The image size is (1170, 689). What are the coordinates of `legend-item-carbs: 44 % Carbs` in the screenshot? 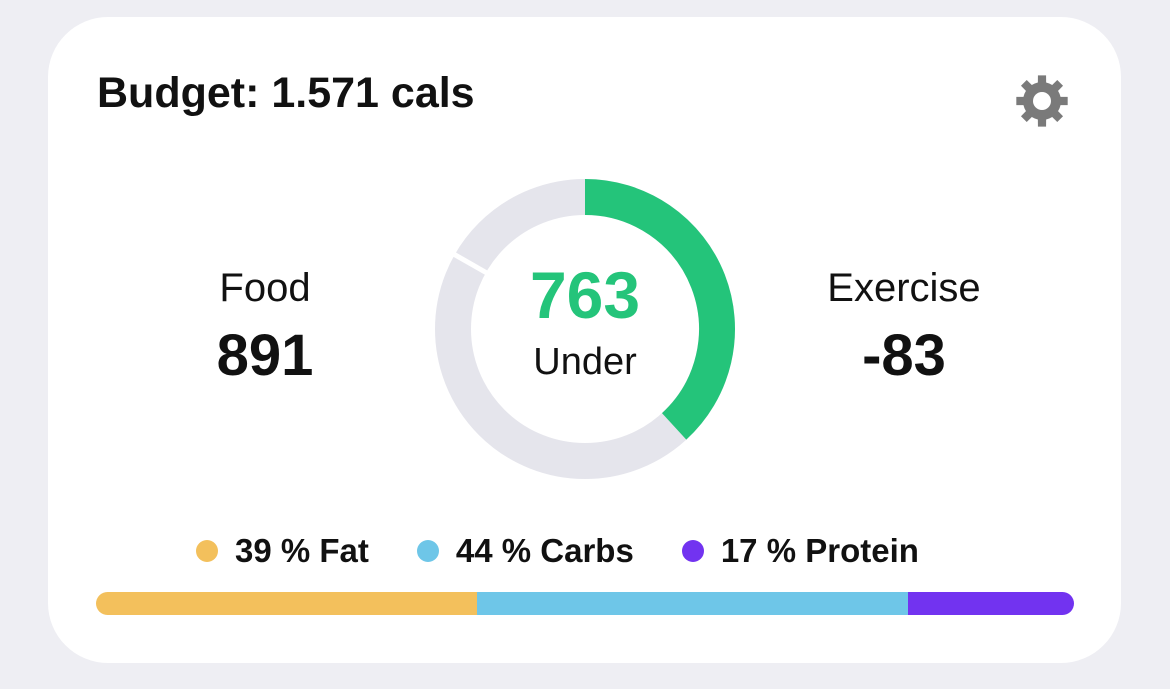 It's located at (525, 551).